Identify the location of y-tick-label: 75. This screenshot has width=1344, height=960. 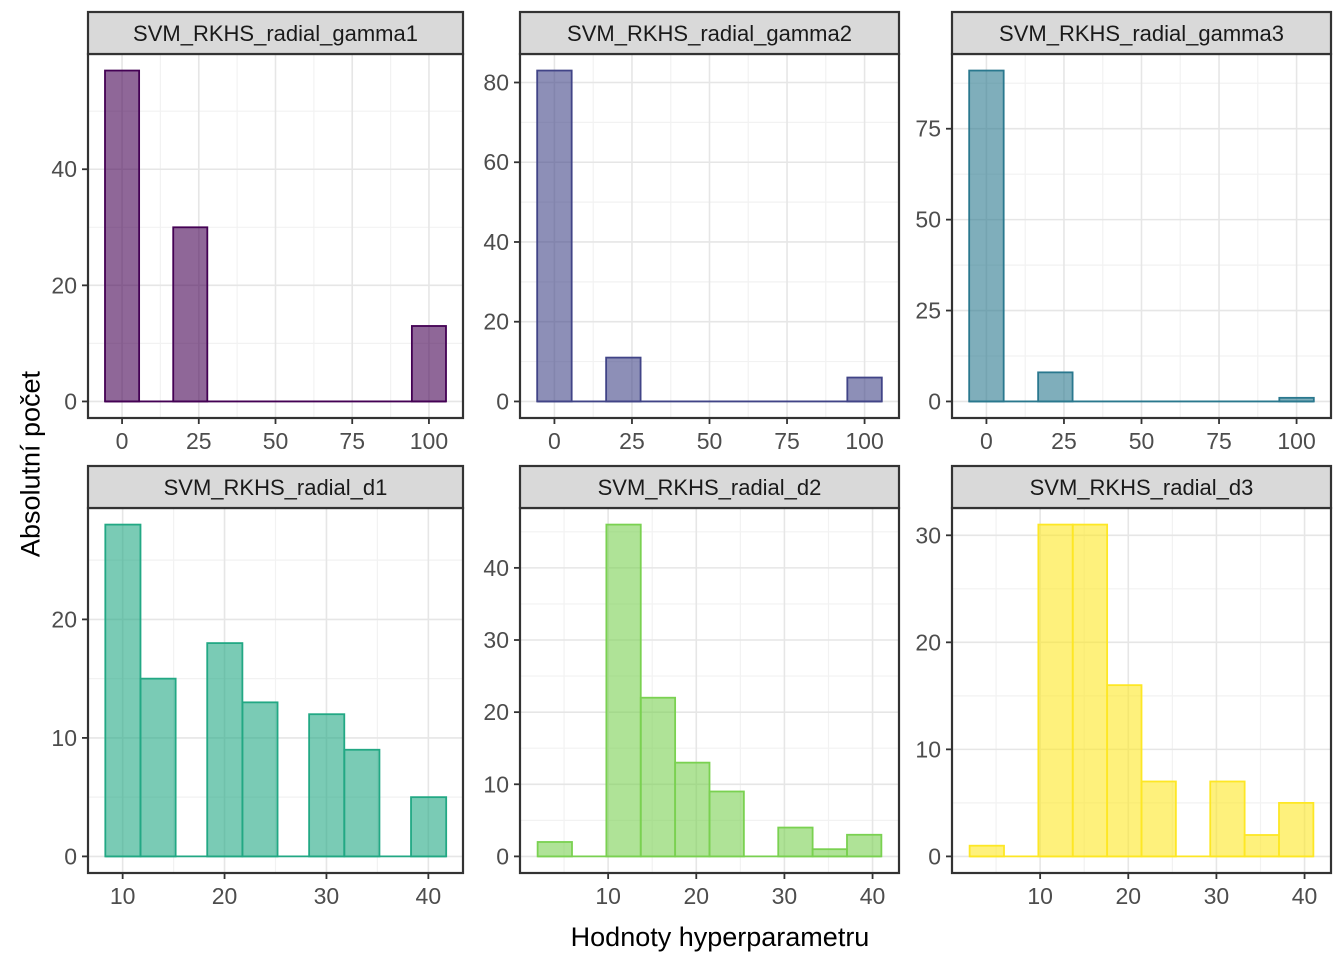
(928, 129).